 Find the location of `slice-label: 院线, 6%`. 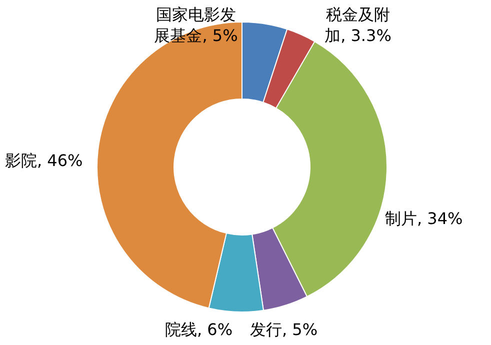

slice-label: 院线, 6% is located at coordinates (199, 329).